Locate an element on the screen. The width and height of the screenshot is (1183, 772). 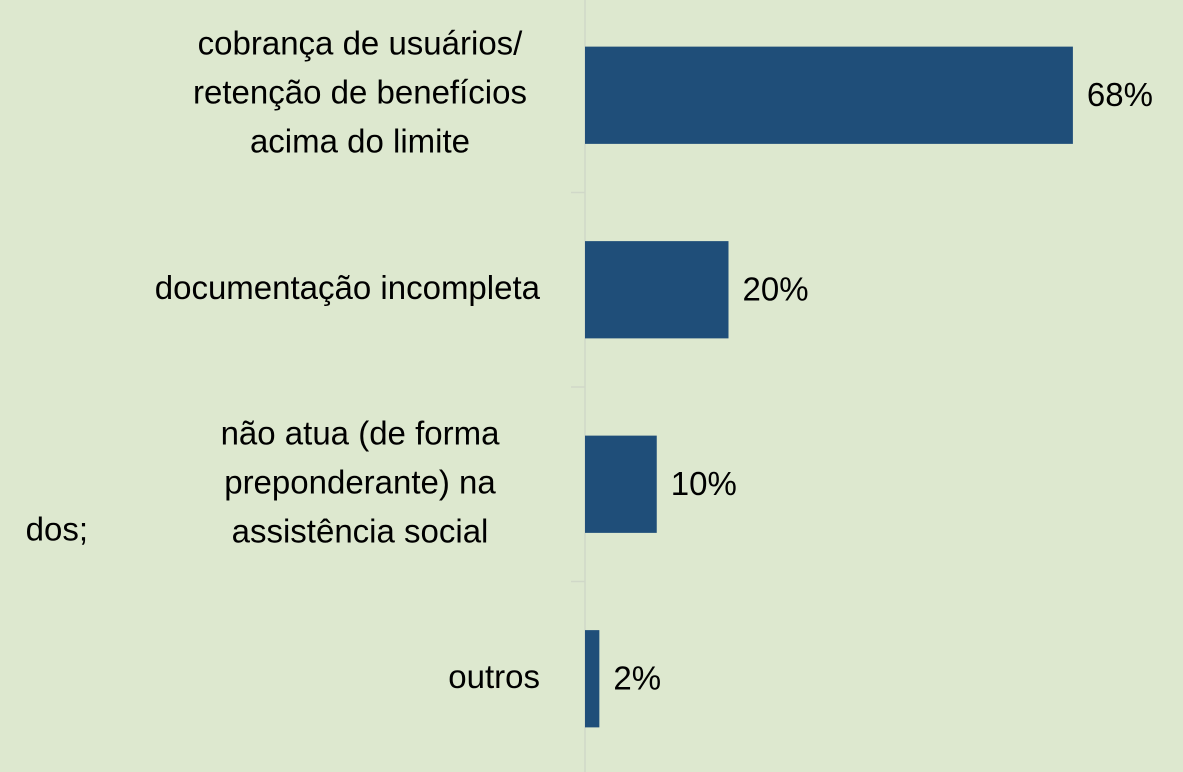
y-tick-label-line: preponderante) na is located at coordinates (360, 481).